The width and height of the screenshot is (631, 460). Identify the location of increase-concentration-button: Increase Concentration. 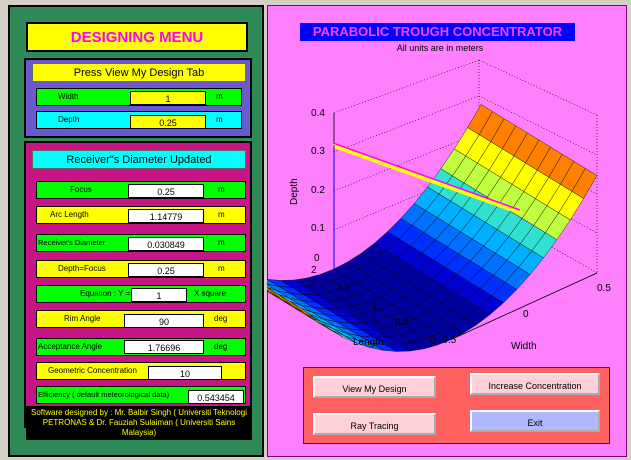
(535, 384).